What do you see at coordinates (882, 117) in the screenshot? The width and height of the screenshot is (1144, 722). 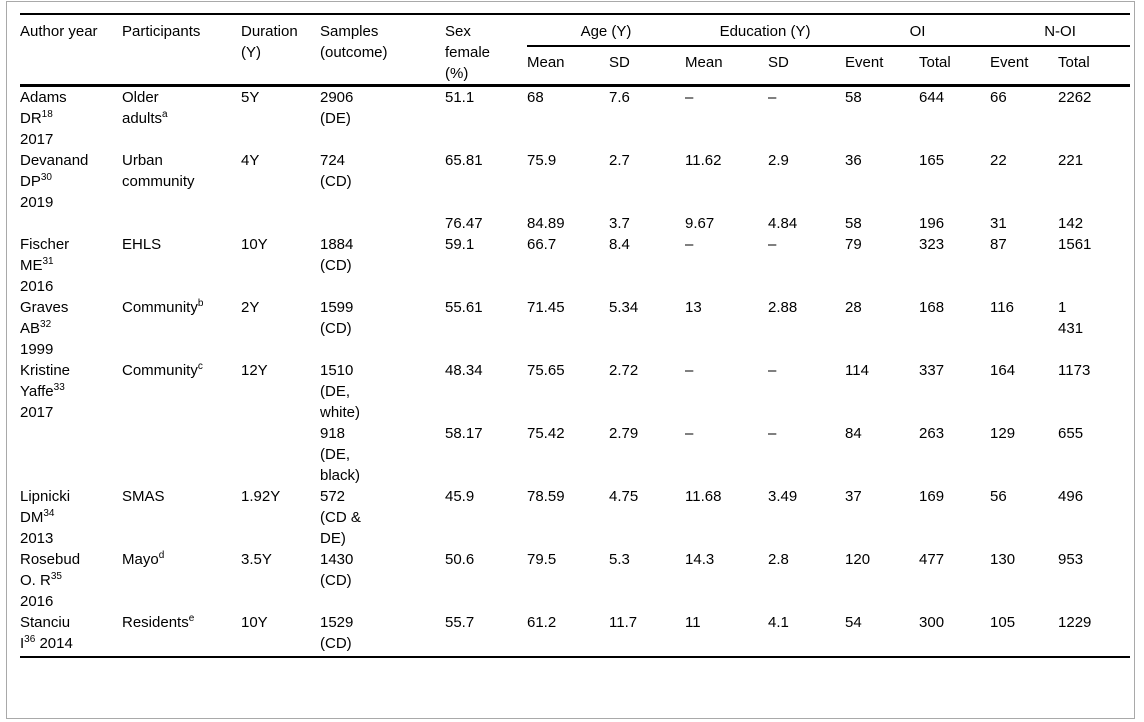 I see `cell-oi_event: 58` at bounding box center [882, 117].